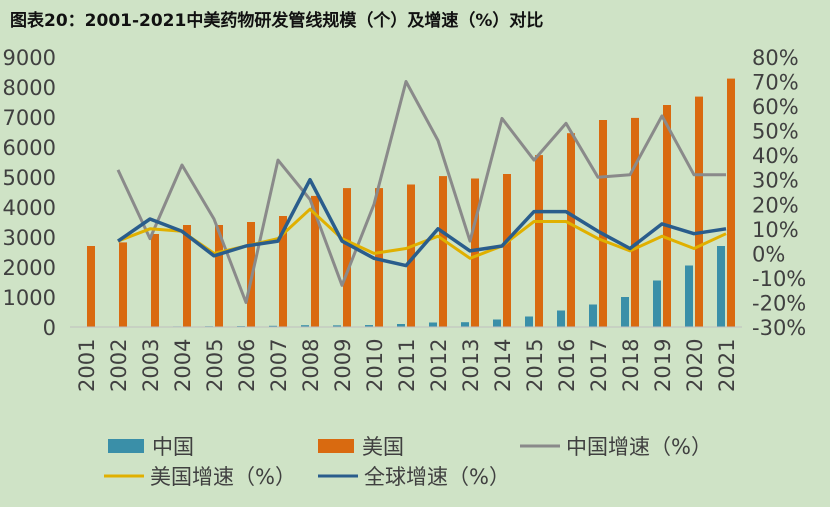 The image size is (830, 507). I want to click on x-tick-label: 2019, so click(663, 365).